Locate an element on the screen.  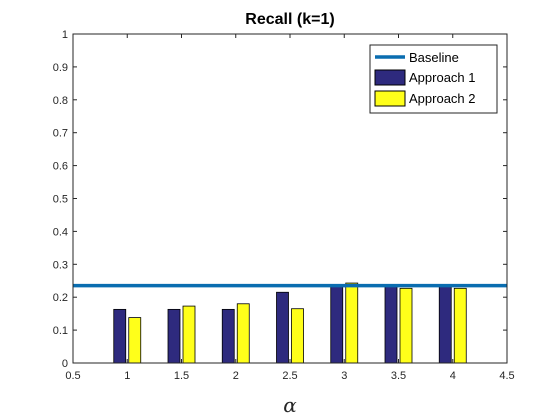
y-tick-label-6: 0.6 is located at coordinates (60, 167).